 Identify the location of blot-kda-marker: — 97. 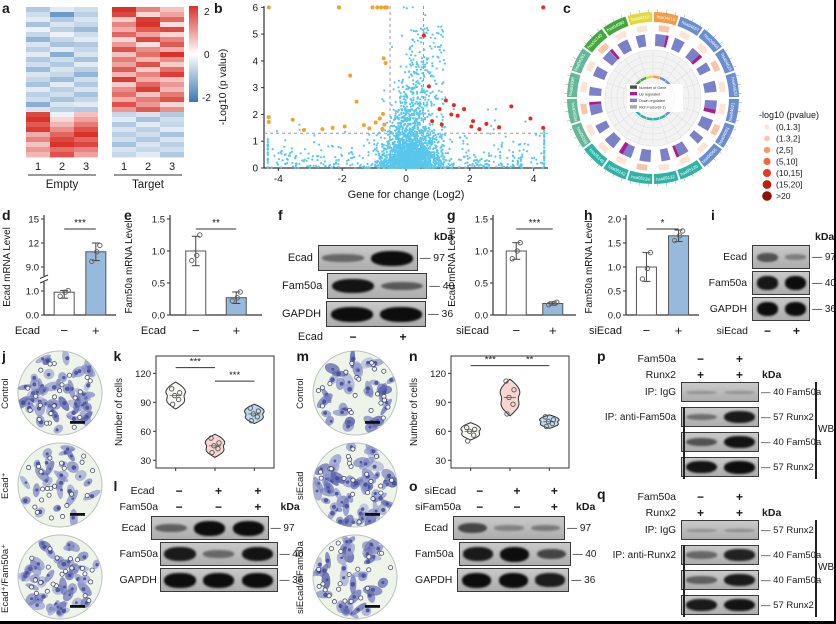
(579, 528).